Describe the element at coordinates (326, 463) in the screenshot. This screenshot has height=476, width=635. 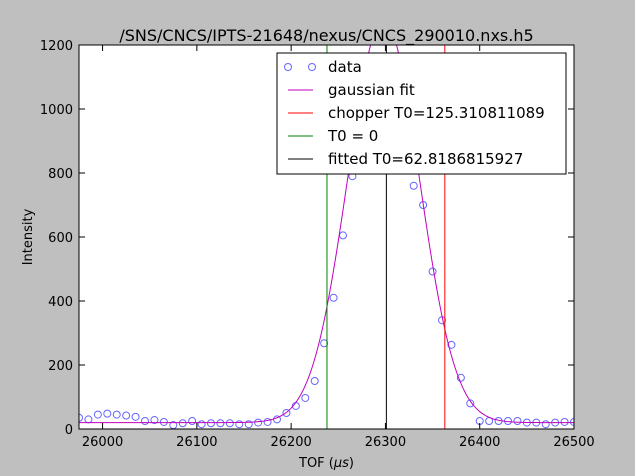
I see `x-axis-label: TOF (μs)` at that location.